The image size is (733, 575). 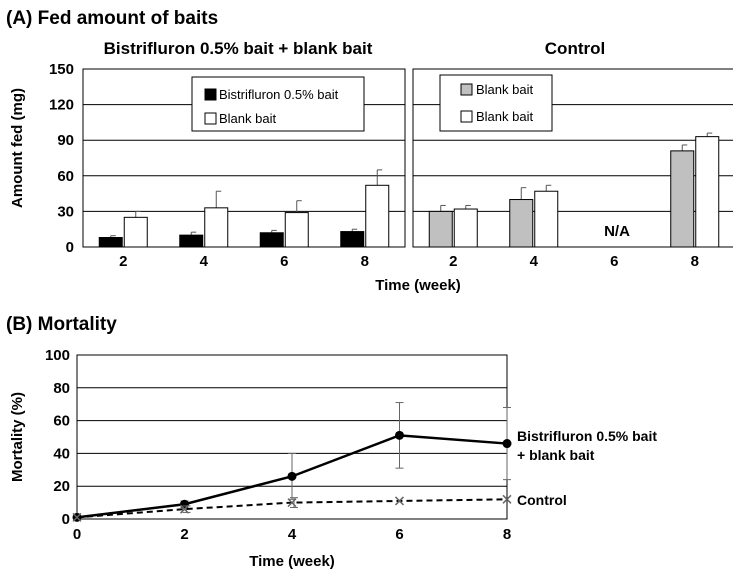 What do you see at coordinates (279, 94) in the screenshot?
I see `left-legend-label-bistrifluron: Bistrifluron 0.5% bait` at bounding box center [279, 94].